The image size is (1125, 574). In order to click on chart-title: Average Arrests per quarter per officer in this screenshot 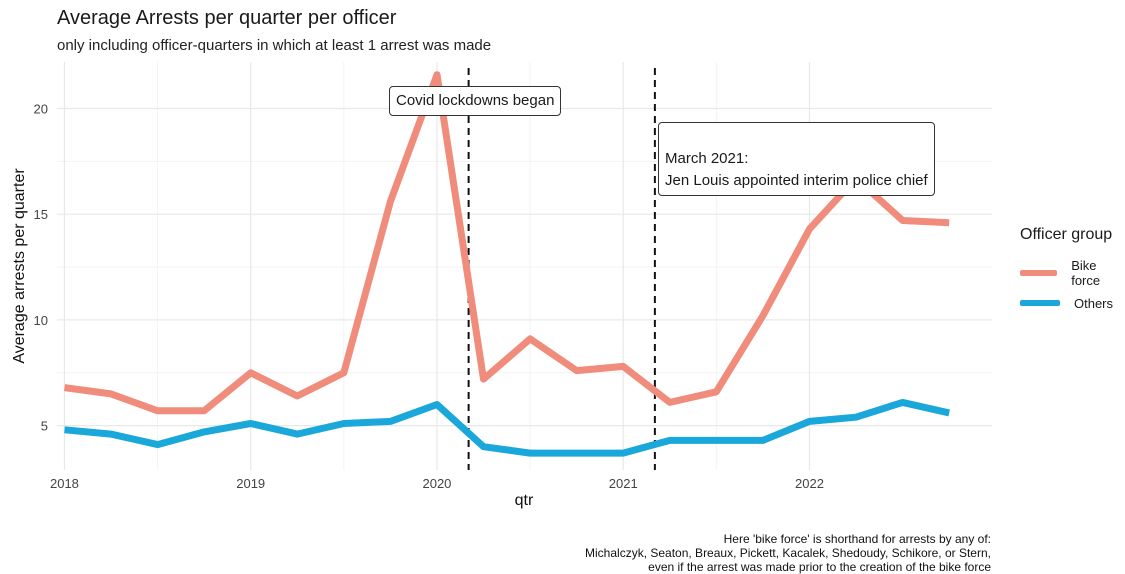, I will do `click(227, 18)`.